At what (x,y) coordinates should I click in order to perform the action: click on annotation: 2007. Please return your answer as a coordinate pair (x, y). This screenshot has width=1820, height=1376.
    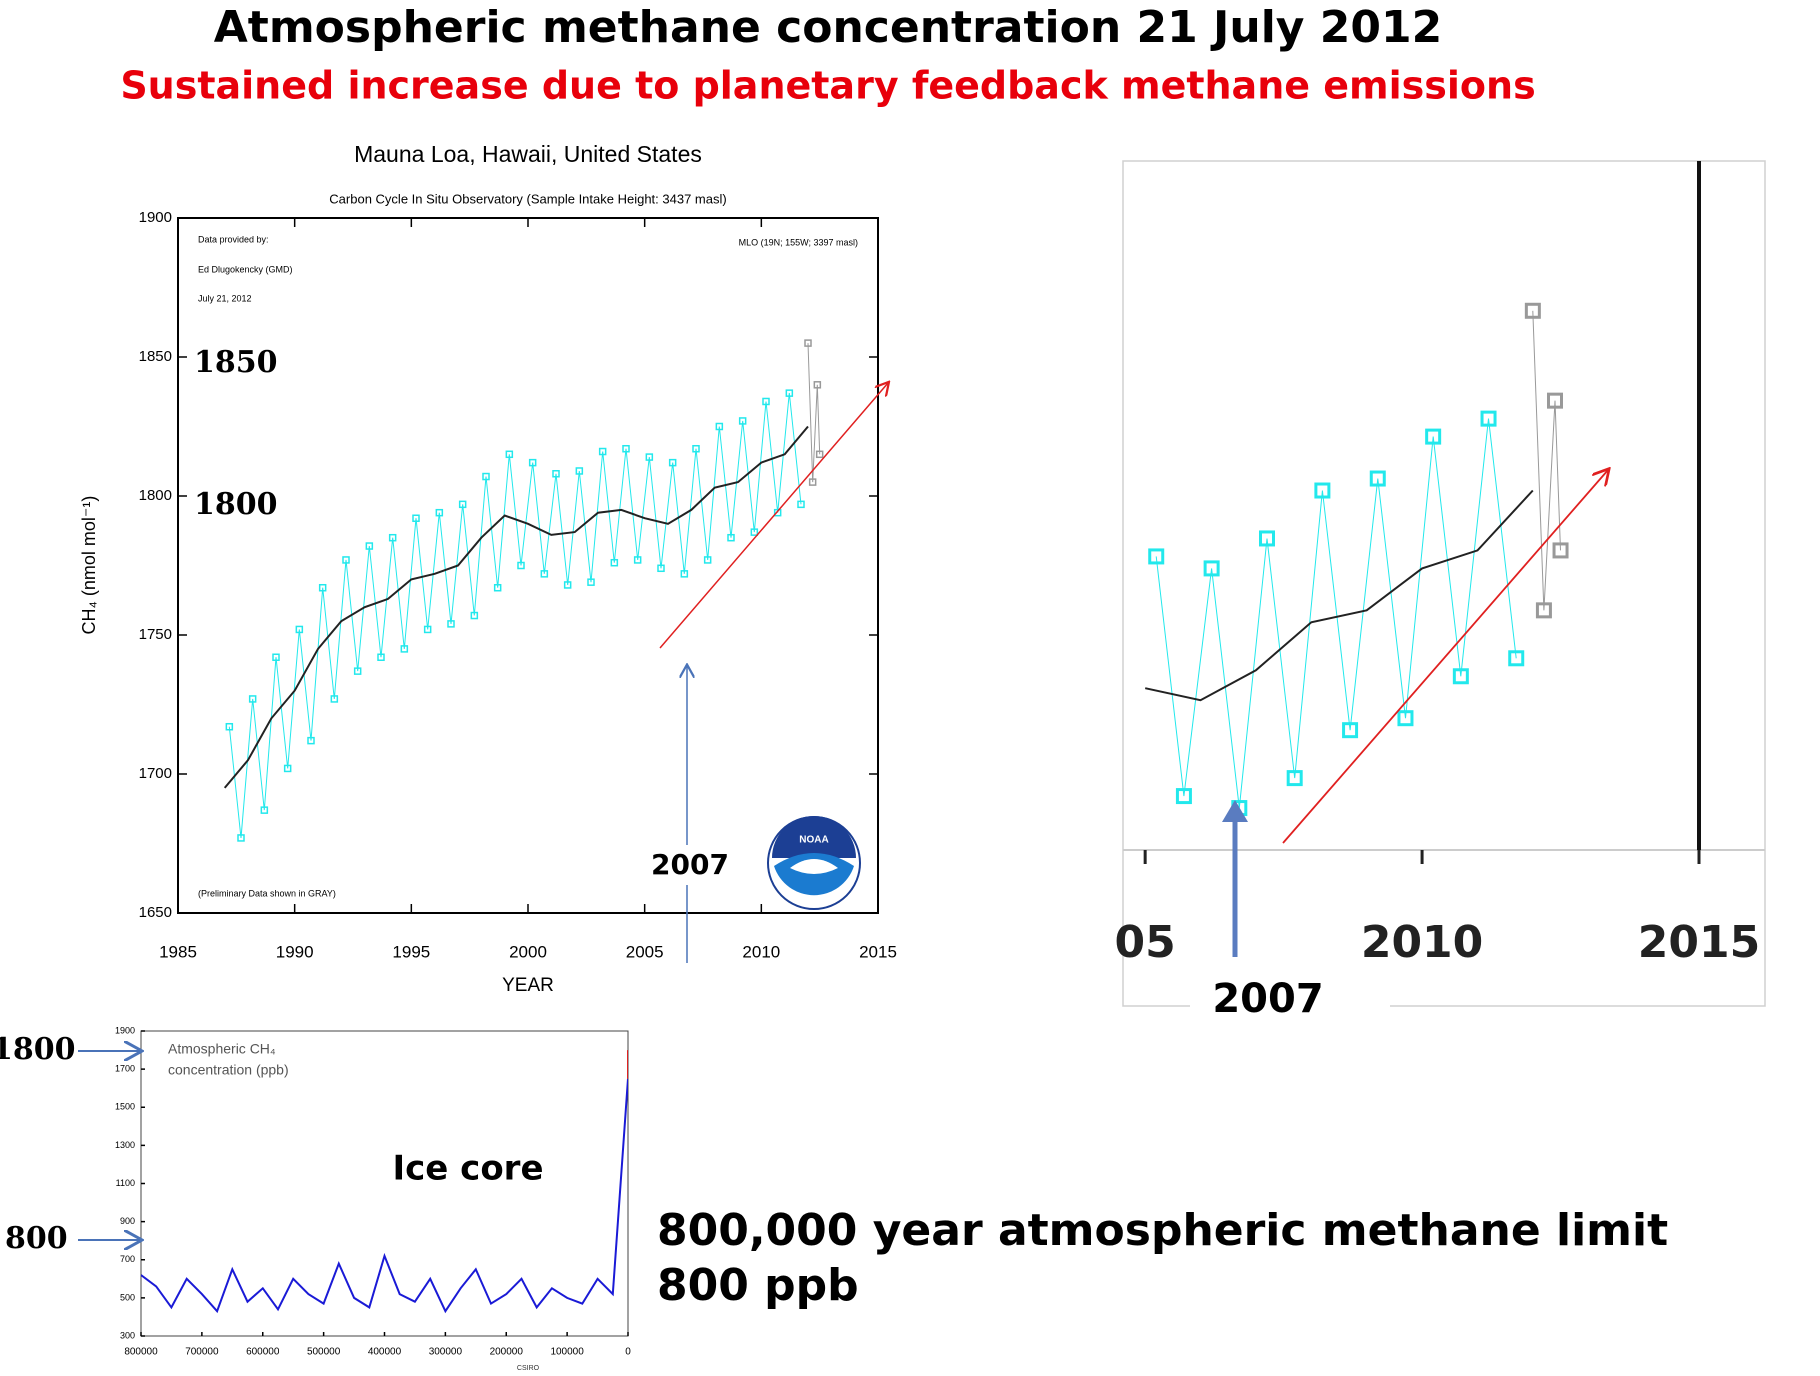
    Looking at the image, I should click on (690, 864).